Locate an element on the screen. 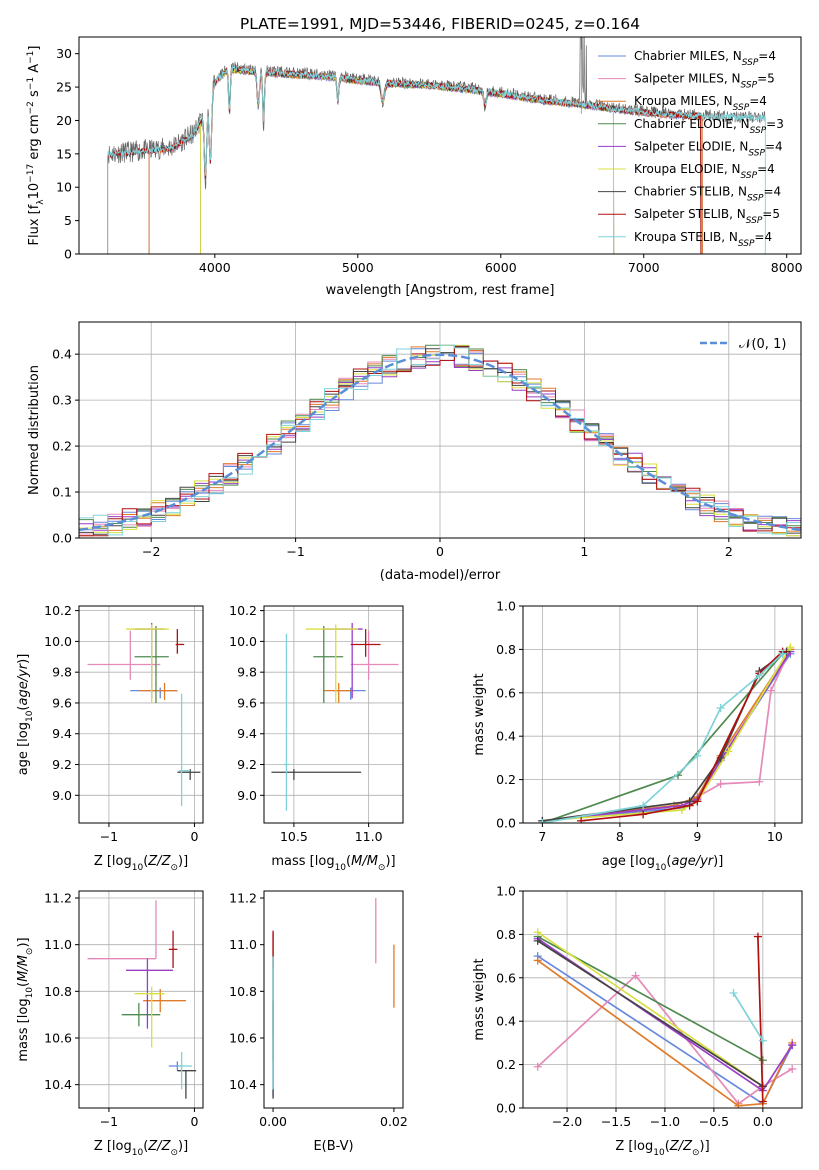 Image resolution: width=819 pixels, height=1170 pixels. x-tick-label: −1.0 is located at coordinates (665, 1121).